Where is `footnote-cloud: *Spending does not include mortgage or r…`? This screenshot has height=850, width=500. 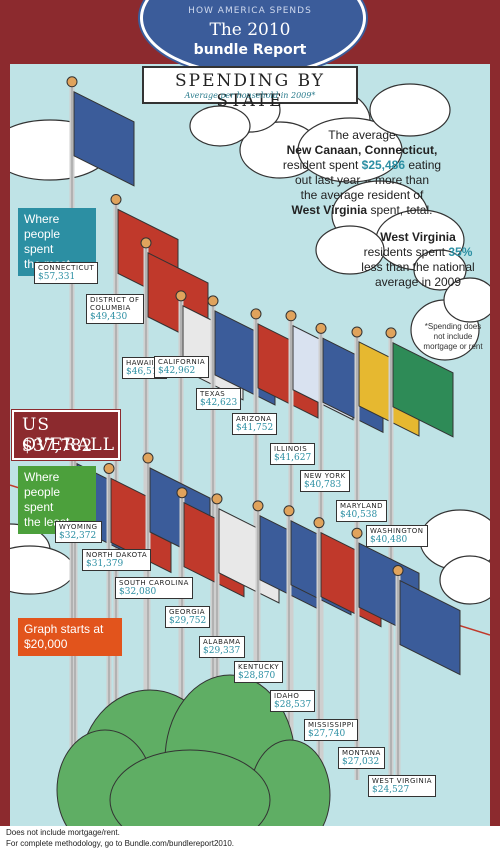 footnote-cloud: *Spending does not include mortgage or r… is located at coordinates (453, 337).